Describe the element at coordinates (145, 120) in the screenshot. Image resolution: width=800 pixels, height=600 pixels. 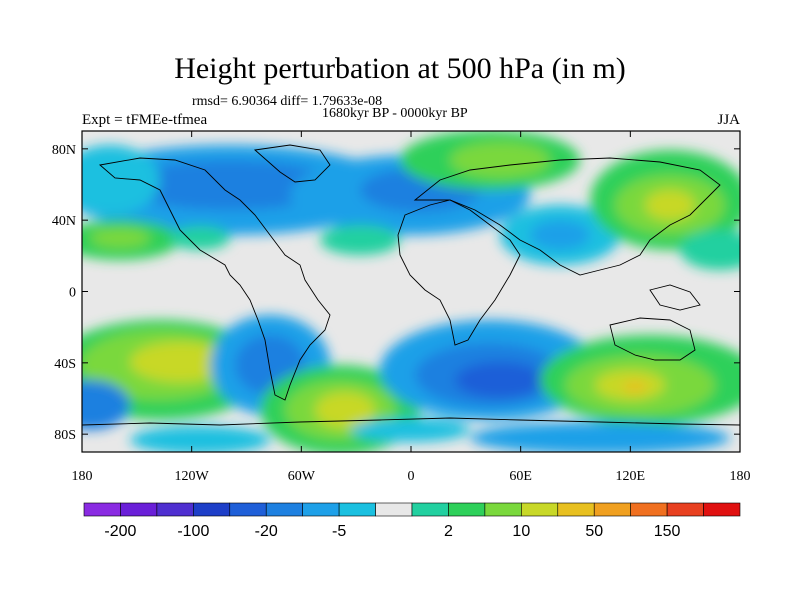
I see `experiment-label: Expt = tFMEe-tfmea` at that location.